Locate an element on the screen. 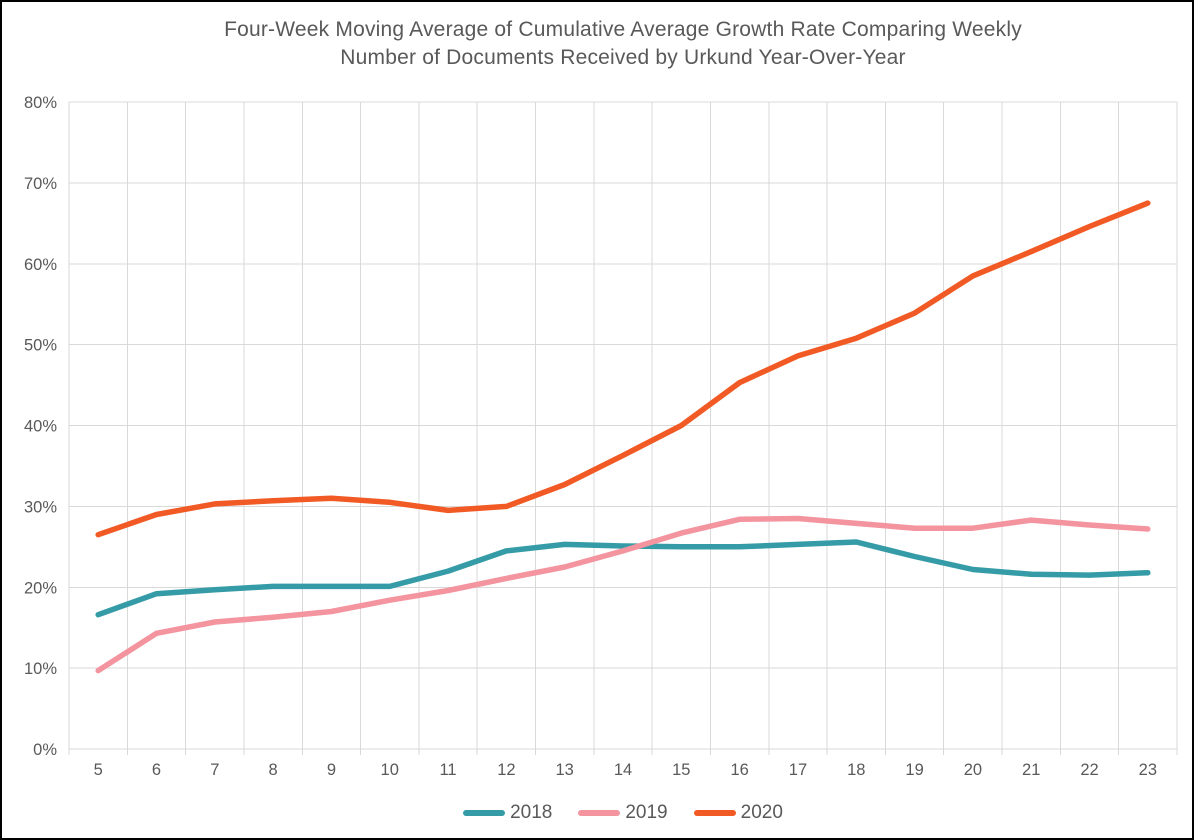 The image size is (1194, 840). y-axis-tick-label: 50% is located at coordinates (40, 346).